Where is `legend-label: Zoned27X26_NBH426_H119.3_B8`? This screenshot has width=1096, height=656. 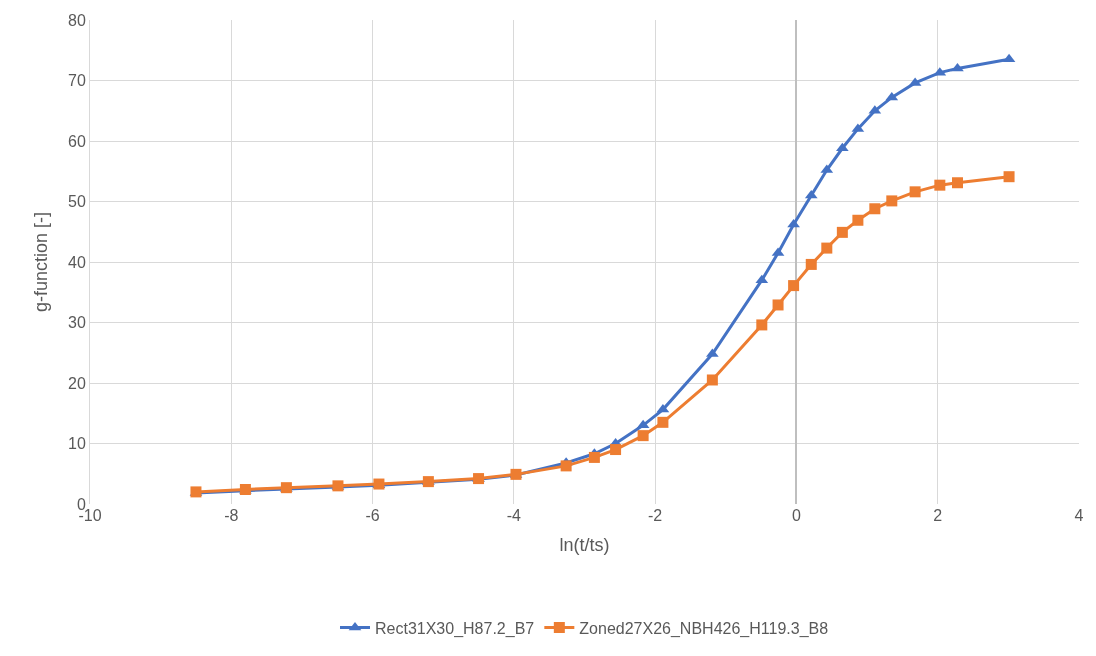
legend-label: Zoned27X26_NBH426_H119.3_B8 is located at coordinates (704, 628).